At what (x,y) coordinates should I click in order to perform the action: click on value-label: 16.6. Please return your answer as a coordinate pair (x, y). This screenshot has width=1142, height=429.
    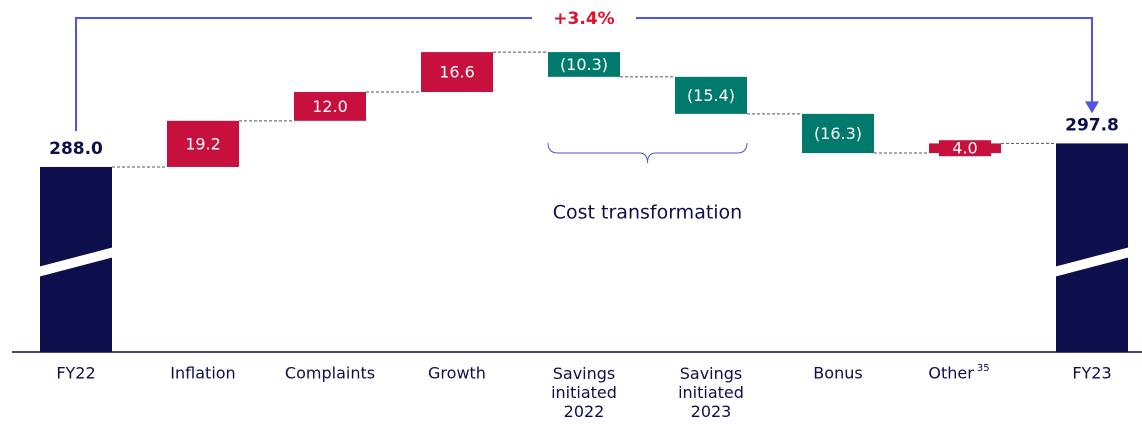
    Looking at the image, I should click on (457, 72).